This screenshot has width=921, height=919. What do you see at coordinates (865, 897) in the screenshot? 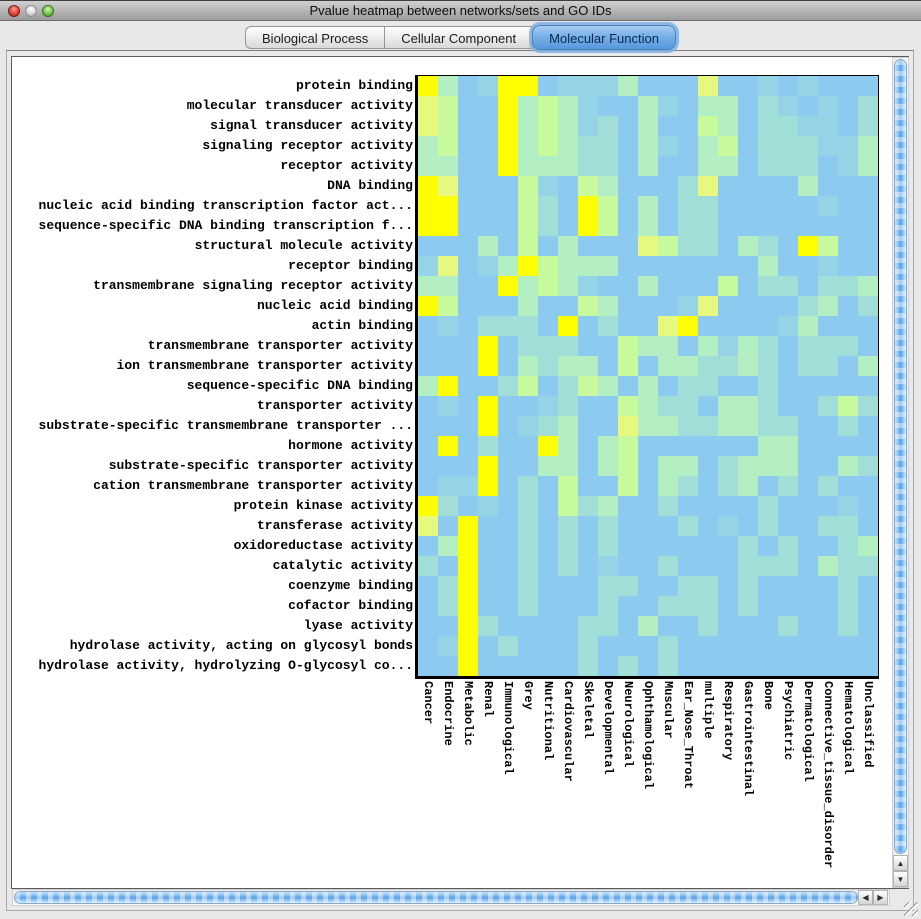
I see `scroll-left-button: ◀` at bounding box center [865, 897].